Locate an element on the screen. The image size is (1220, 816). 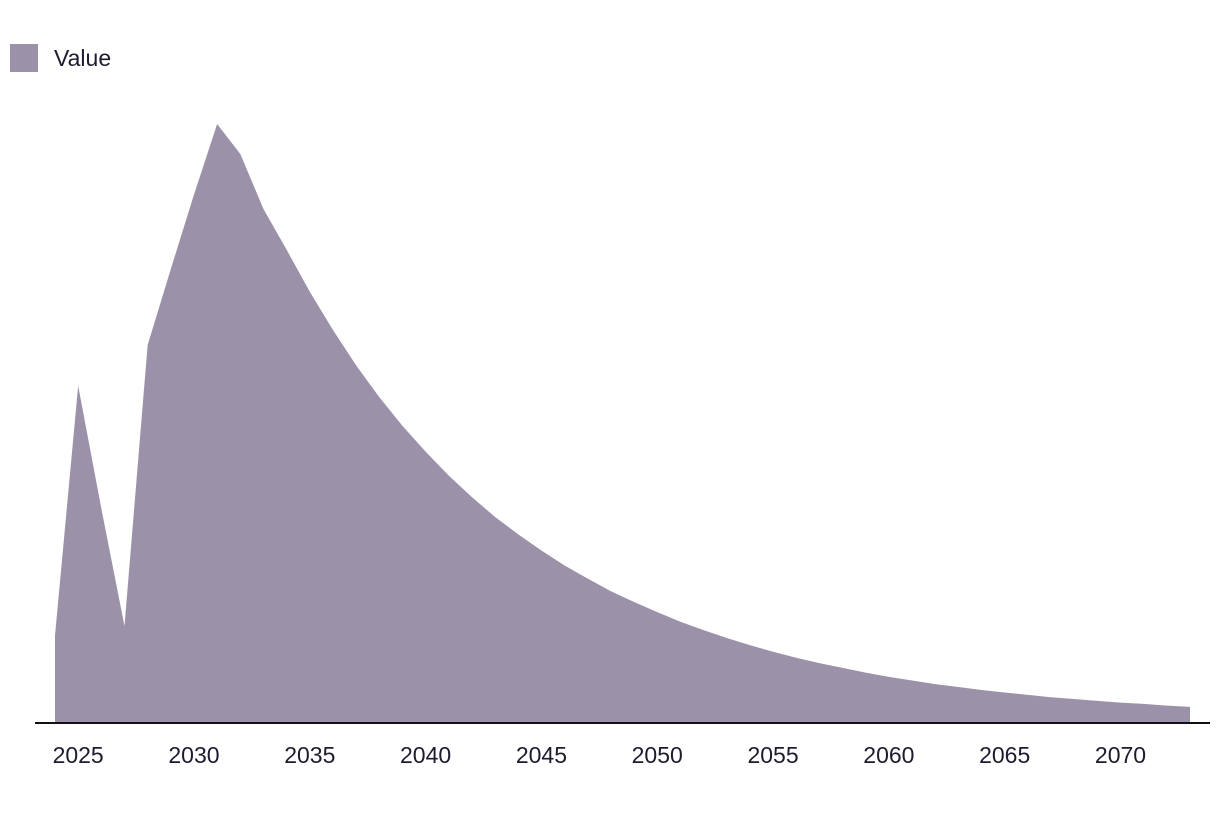
x-tick-label: 2030 is located at coordinates (193, 755).